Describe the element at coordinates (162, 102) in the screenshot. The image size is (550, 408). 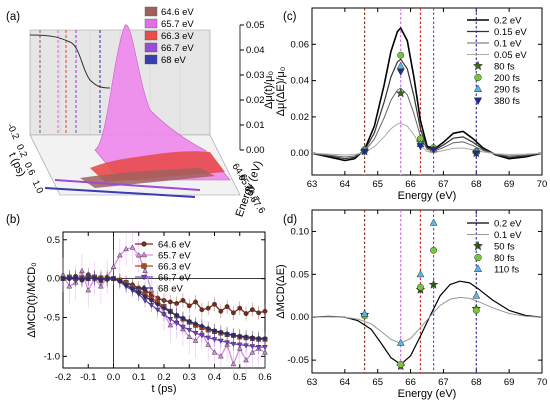
I see `area-65-7-ev` at that location.